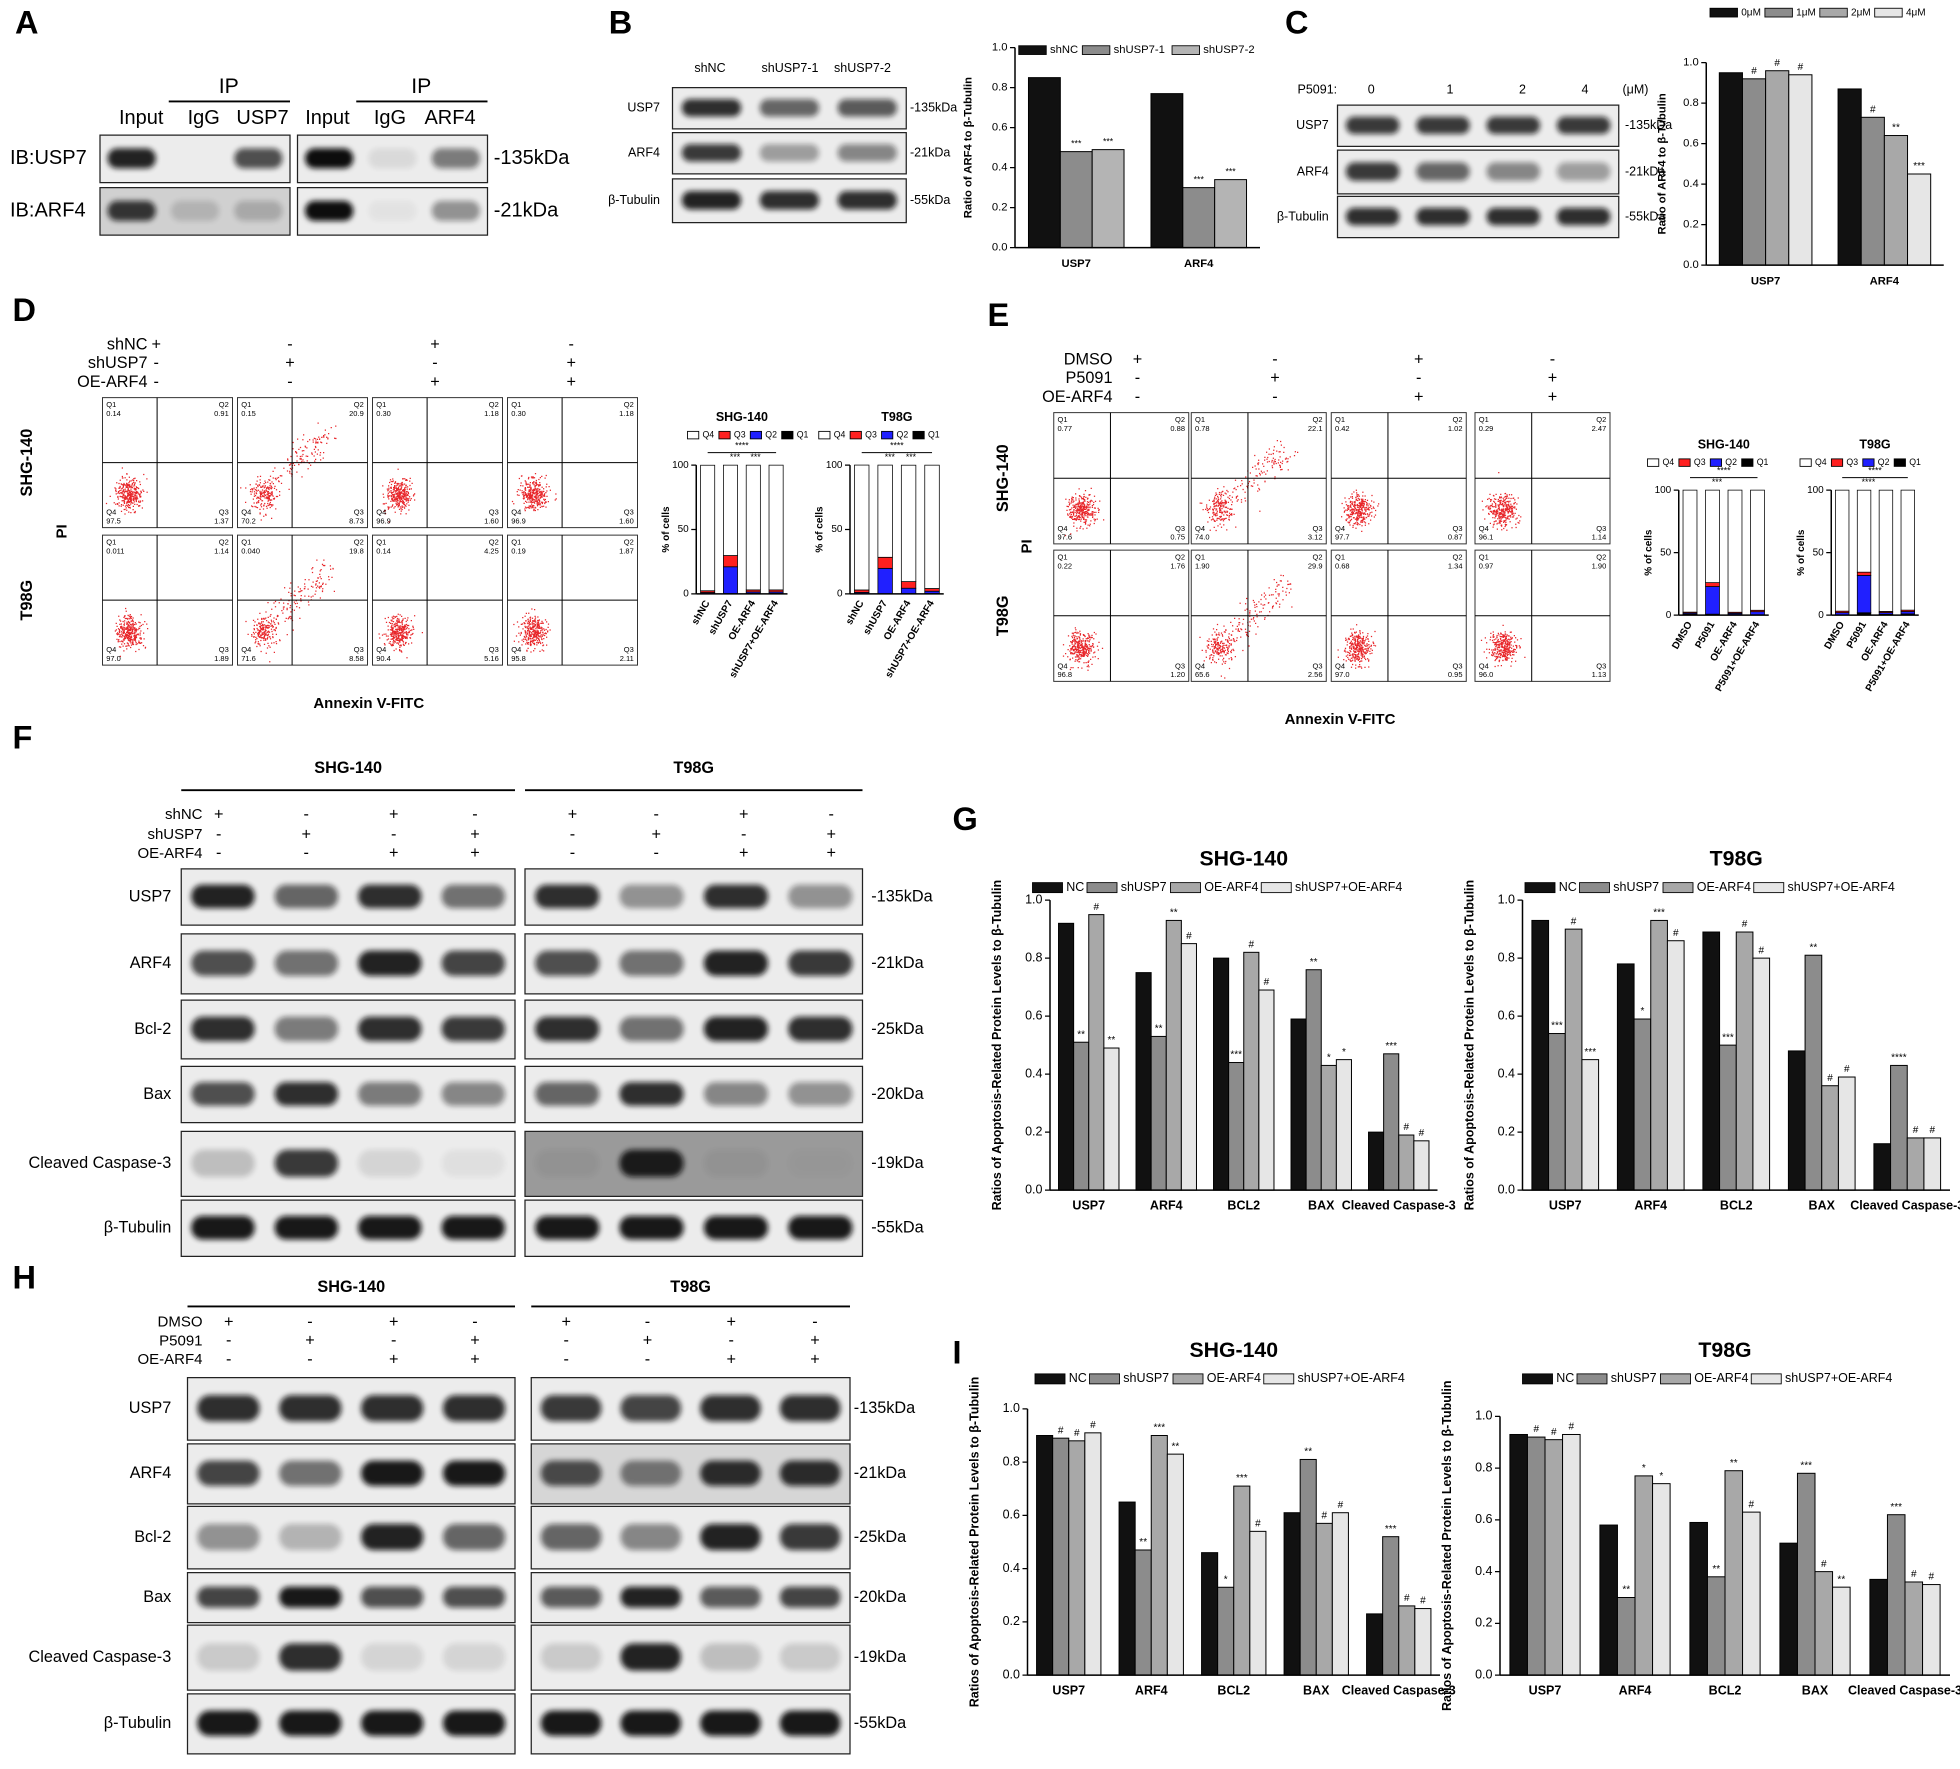 The width and height of the screenshot is (1960, 1769). I want to click on legend-label: Q3, so click(871, 434).